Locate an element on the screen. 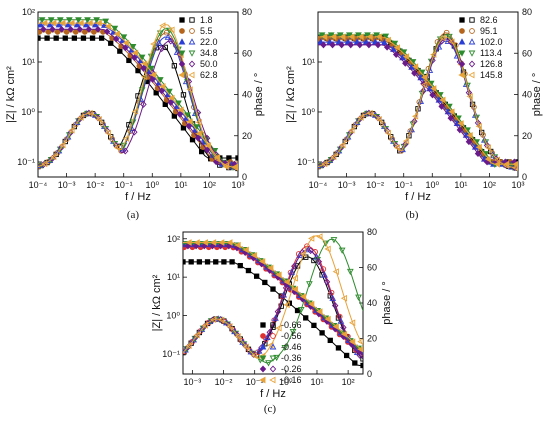 The height and width of the screenshot is (425, 550). y-axis-label: |Z| / kΩ cm² is located at coordinates (157, 302).